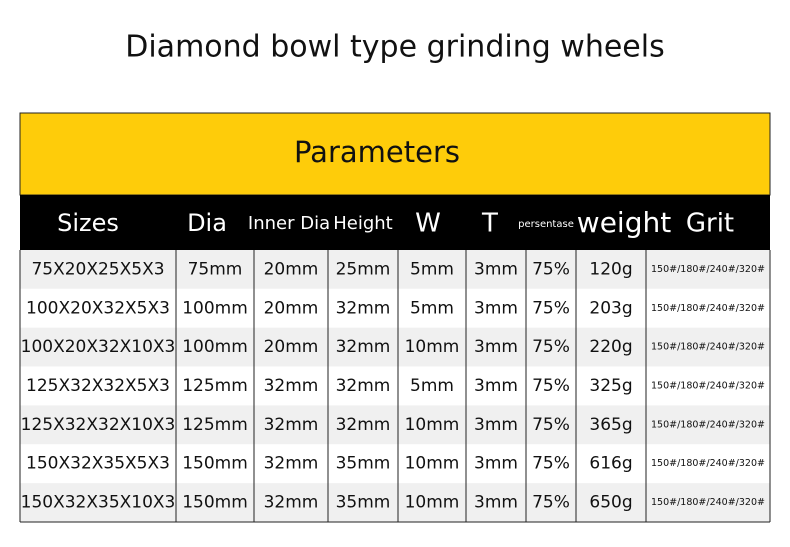  Describe the element at coordinates (98, 347) in the screenshot. I see `table-cell: 100X20X32X10X3` at that location.